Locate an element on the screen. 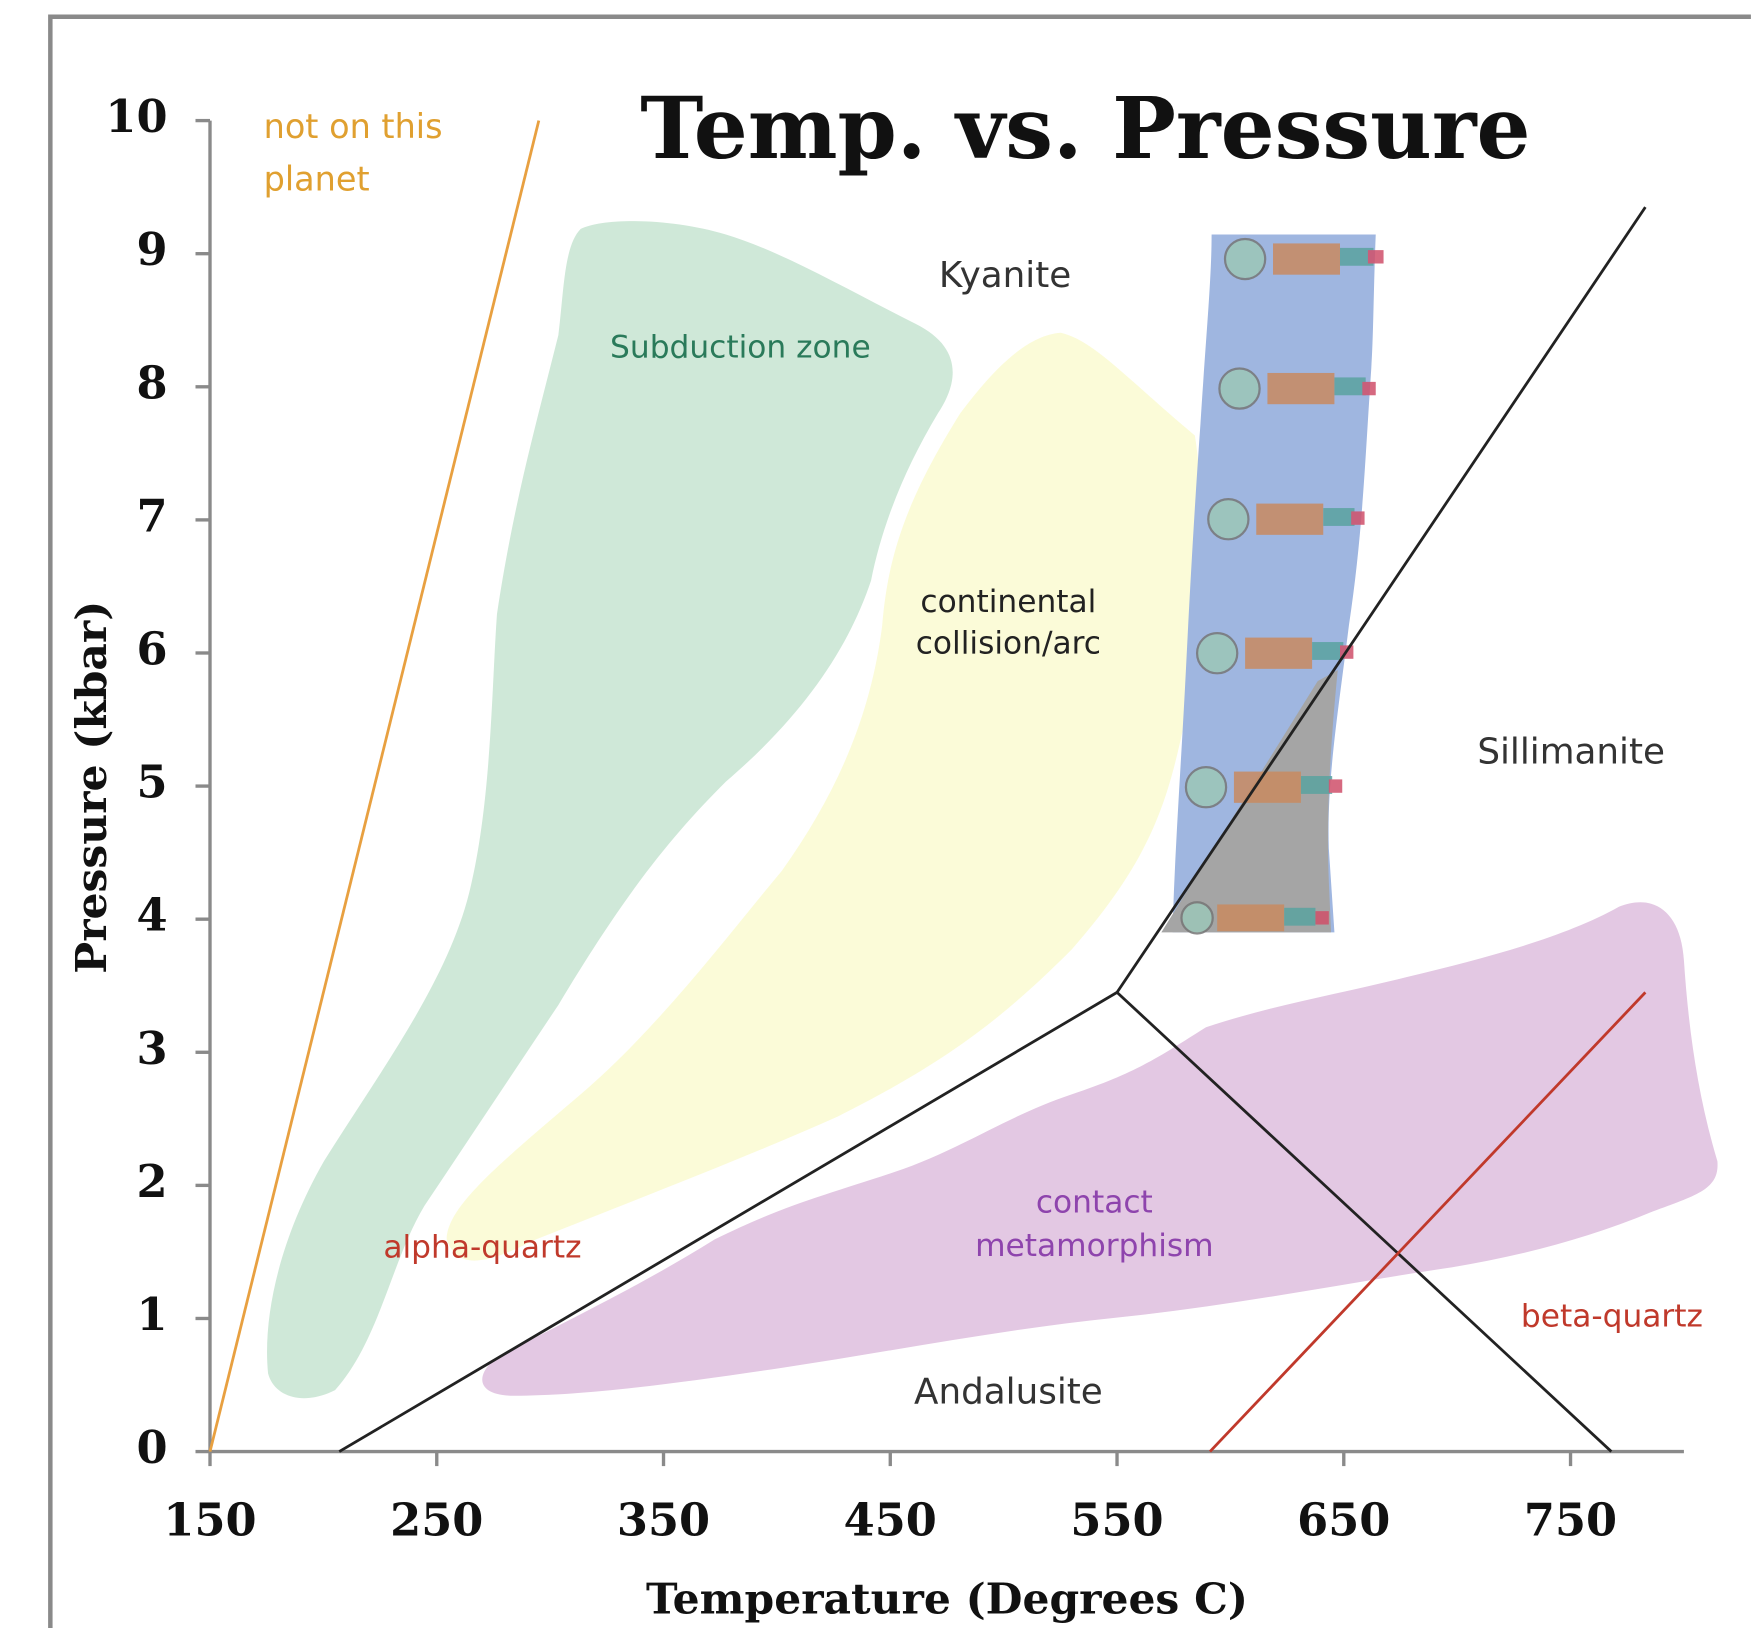  y-tick-label: 1 is located at coordinates (151, 1314).